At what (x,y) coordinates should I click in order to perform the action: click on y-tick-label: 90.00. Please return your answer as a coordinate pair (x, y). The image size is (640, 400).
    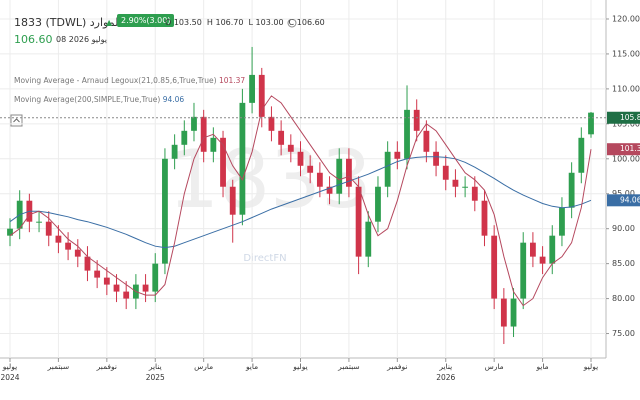
    Looking at the image, I should click on (623, 228).